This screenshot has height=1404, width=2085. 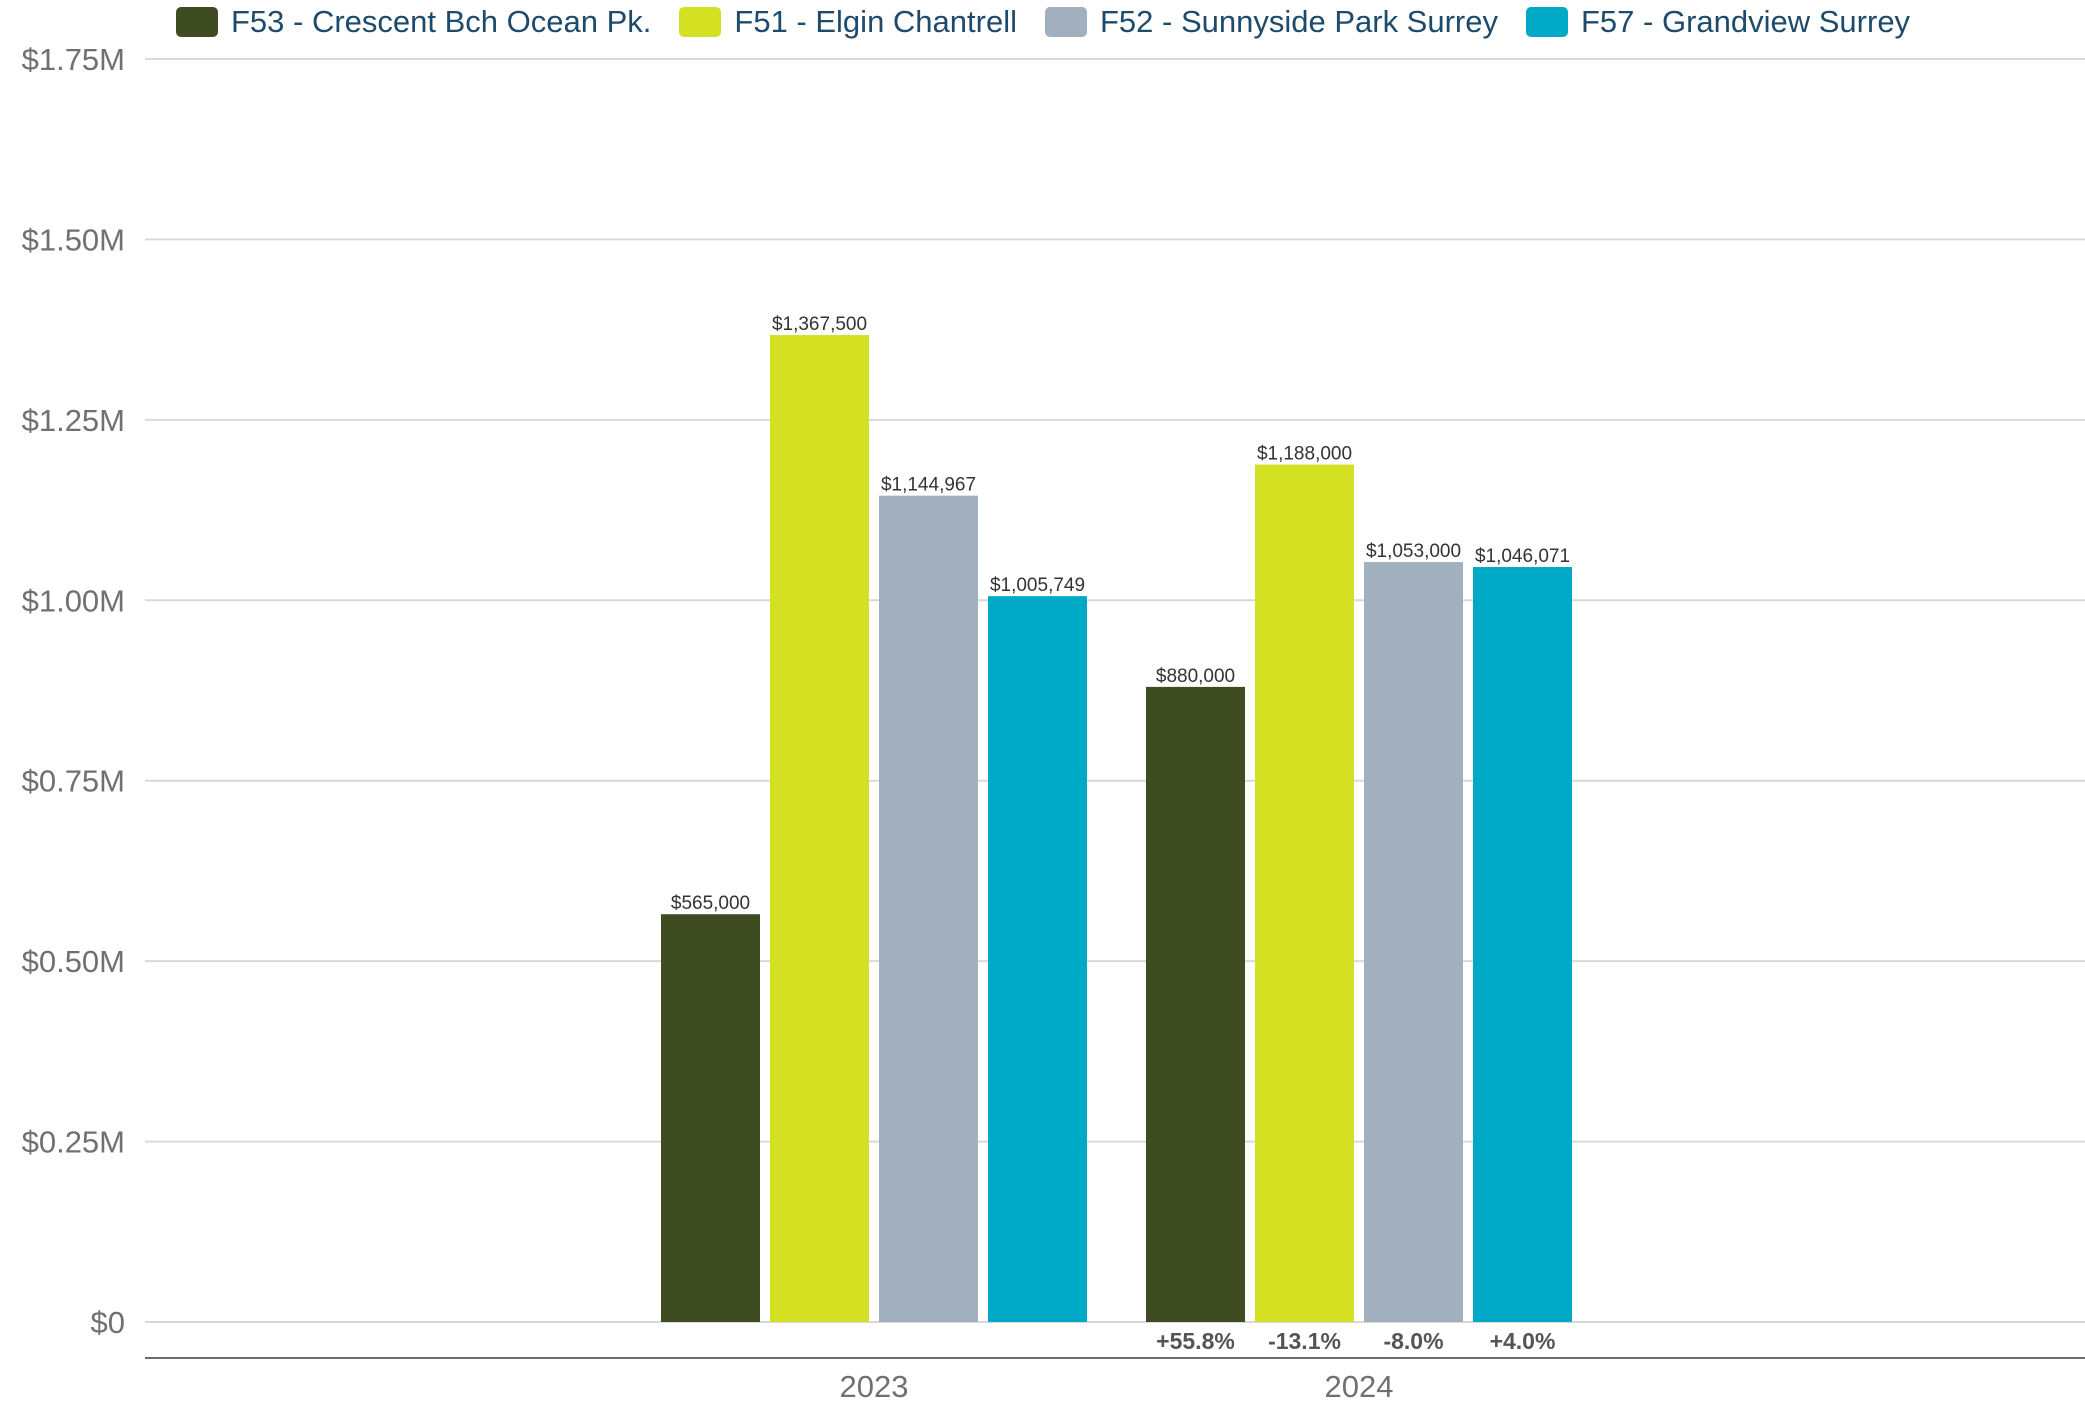 I want to click on y-tick-label: $0.25M, so click(x=73, y=1142).